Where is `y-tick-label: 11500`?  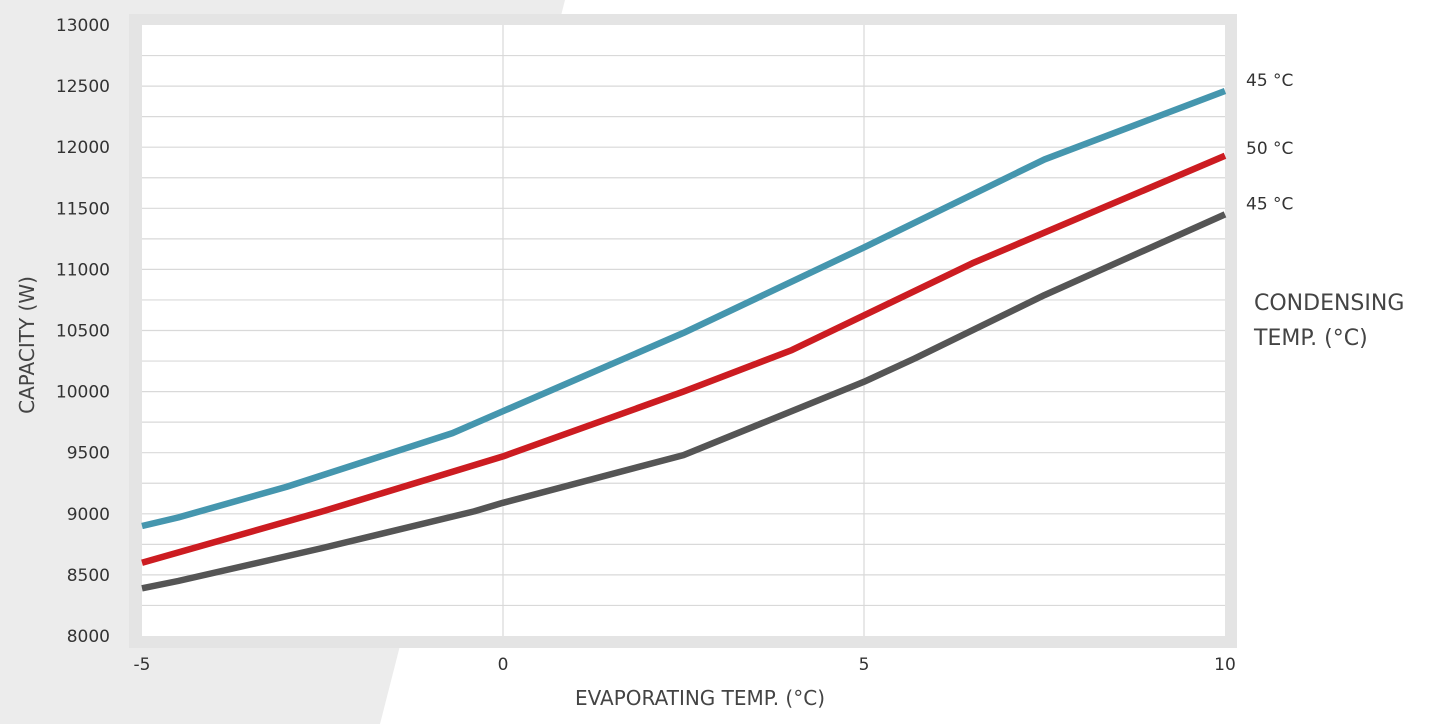 y-tick-label: 11500 is located at coordinates (83, 209).